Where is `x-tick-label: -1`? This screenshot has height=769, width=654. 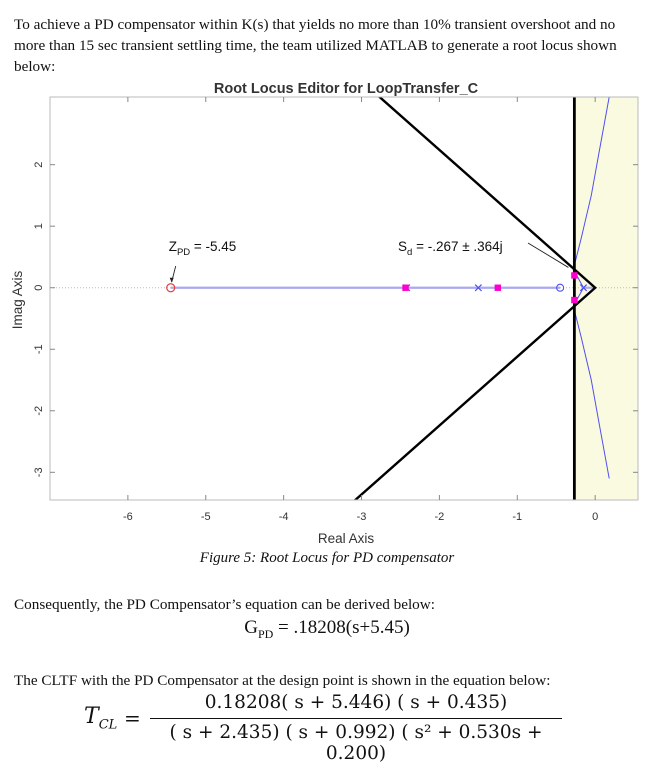 x-tick-label: -1 is located at coordinates (517, 517).